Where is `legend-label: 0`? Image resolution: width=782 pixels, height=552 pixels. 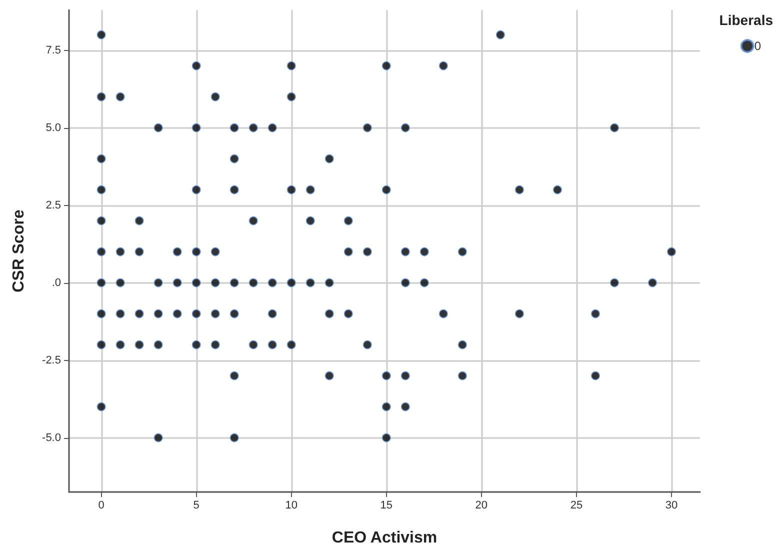 legend-label: 0 is located at coordinates (758, 46).